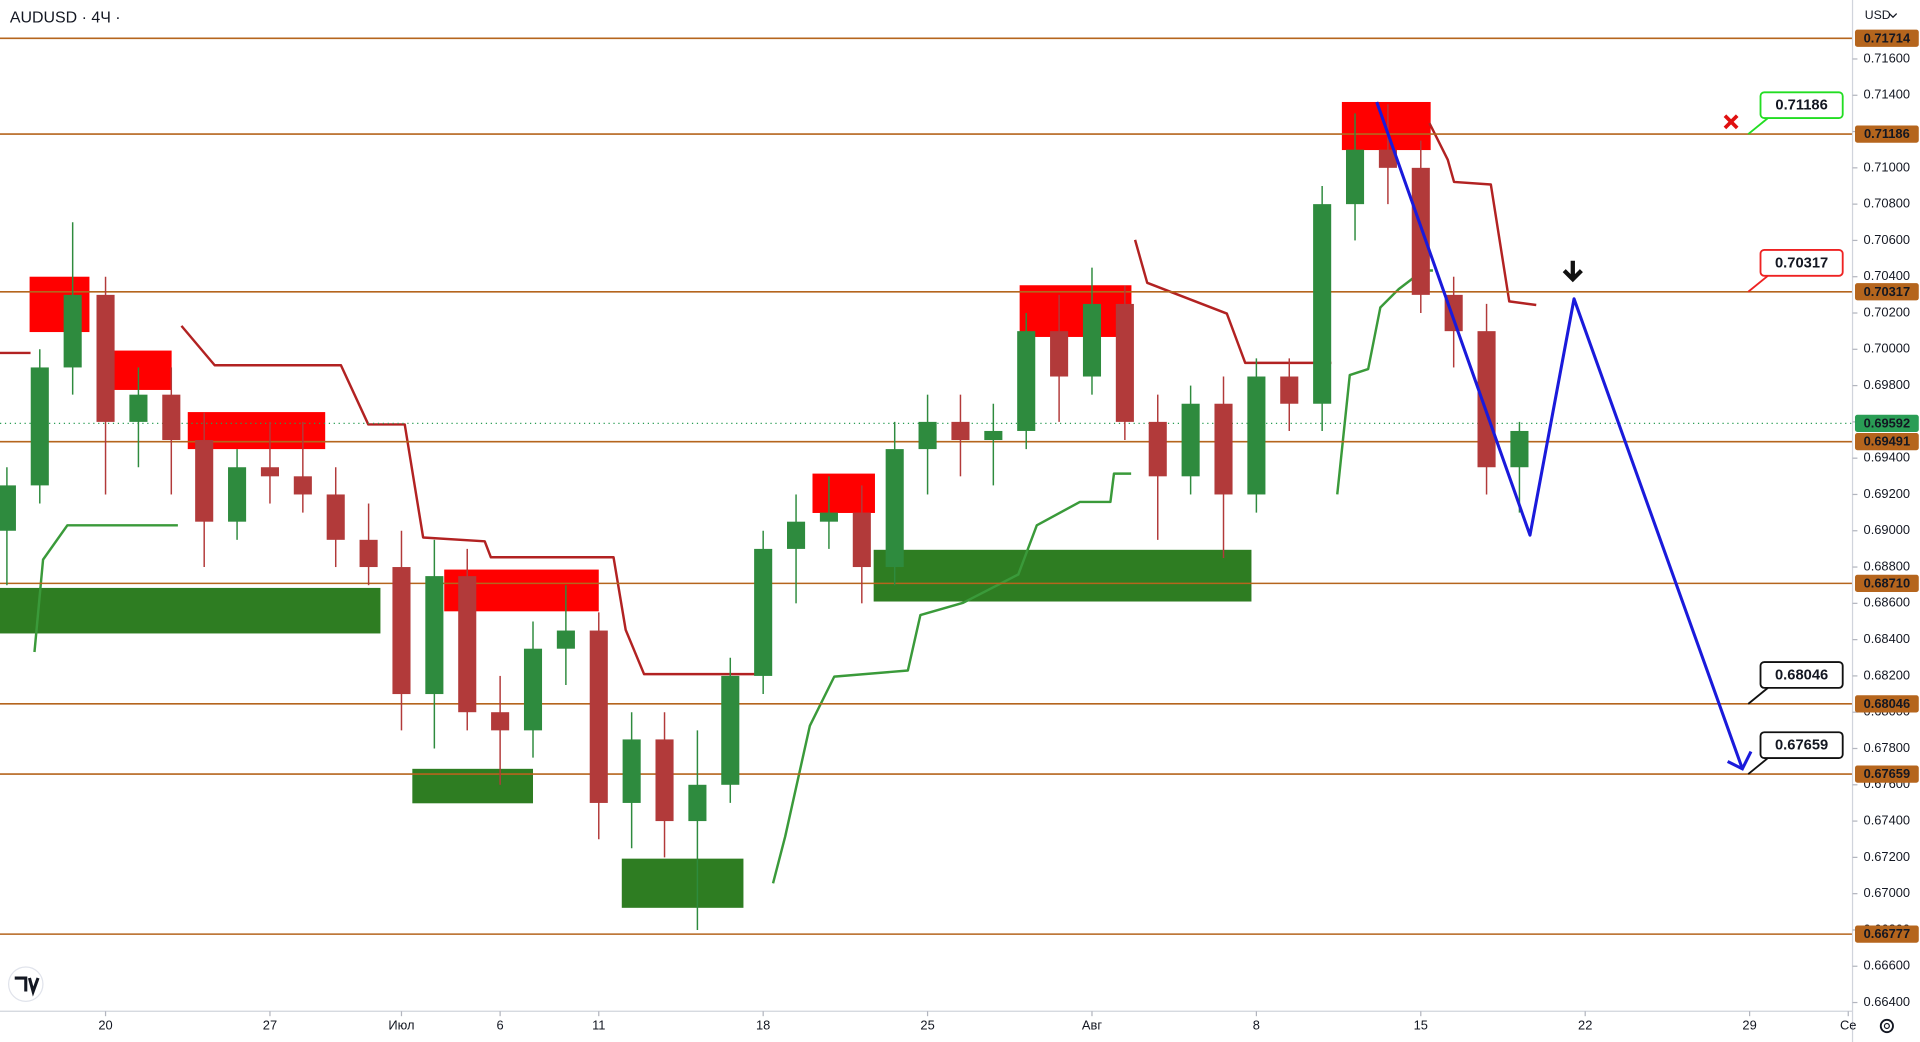 The image size is (1920, 1042). Describe the element at coordinates (1887, 275) in the screenshot. I see `y-tick-label: 0.70400` at that location.